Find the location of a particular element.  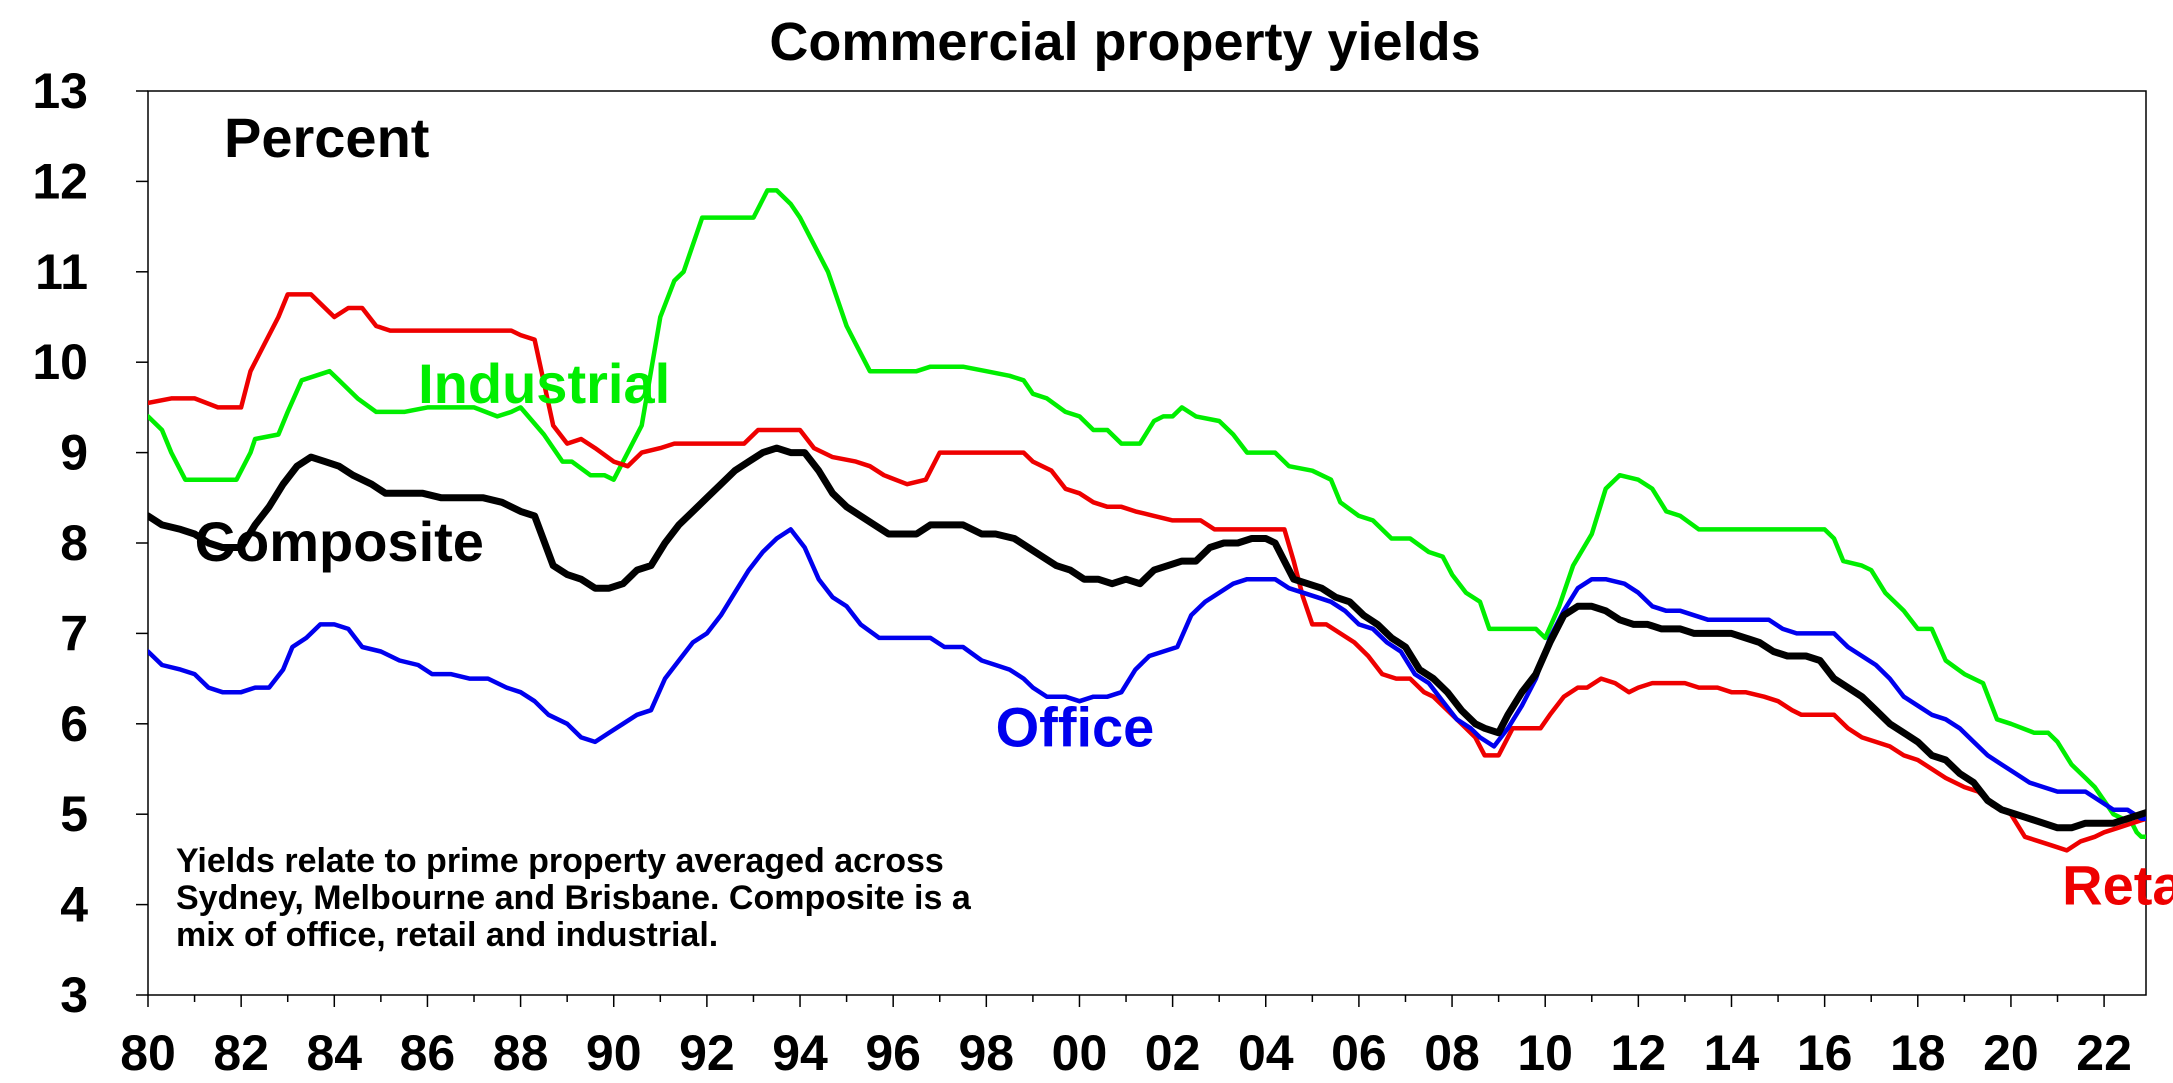

series-label-composite: Composite is located at coordinates (339, 541).